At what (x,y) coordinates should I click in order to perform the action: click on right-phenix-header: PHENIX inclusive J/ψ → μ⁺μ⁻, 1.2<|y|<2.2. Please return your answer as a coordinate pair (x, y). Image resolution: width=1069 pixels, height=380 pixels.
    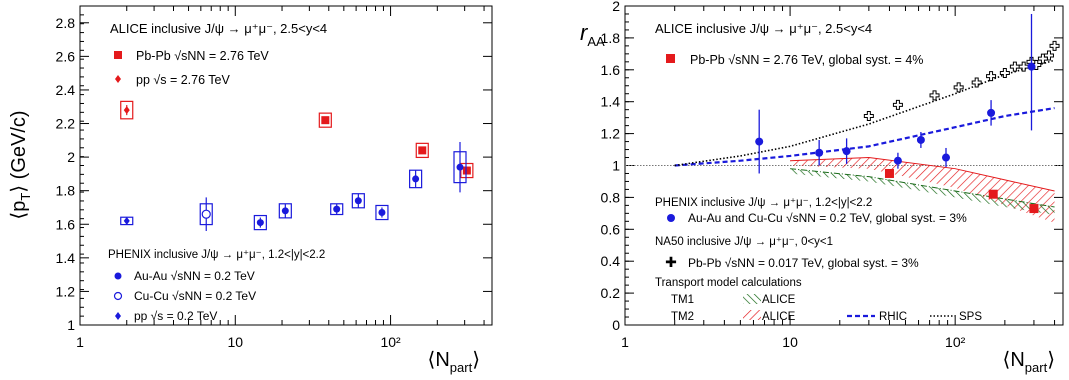
    Looking at the image, I should click on (763, 203).